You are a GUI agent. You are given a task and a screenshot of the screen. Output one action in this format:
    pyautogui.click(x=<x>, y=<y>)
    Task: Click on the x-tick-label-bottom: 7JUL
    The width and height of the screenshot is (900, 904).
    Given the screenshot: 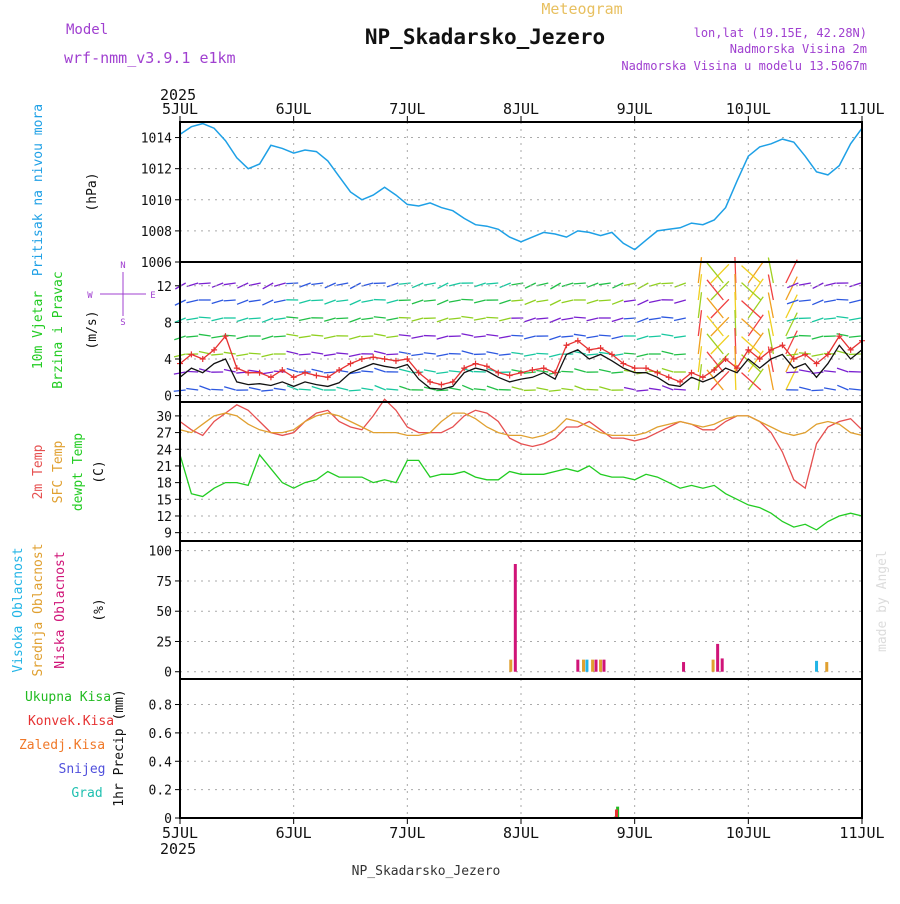 What is the action you would take?
    pyautogui.click(x=407, y=833)
    